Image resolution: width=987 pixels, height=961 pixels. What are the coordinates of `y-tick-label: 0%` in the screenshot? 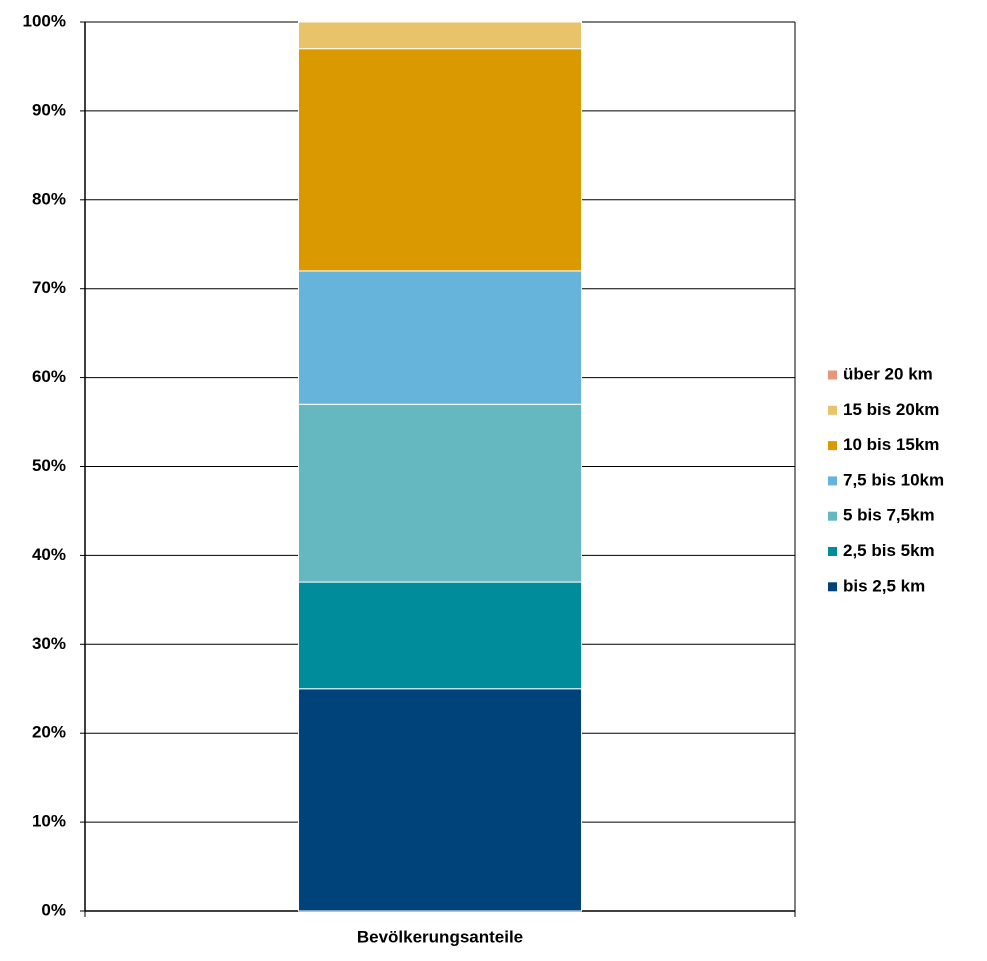 It's located at (53, 909).